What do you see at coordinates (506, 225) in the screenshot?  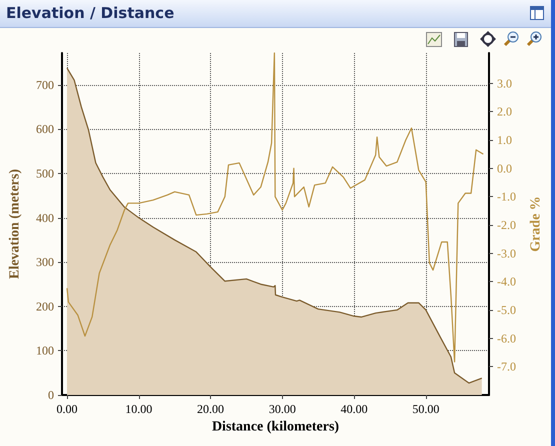 I see `y2-tick-label: -2.0` at bounding box center [506, 225].